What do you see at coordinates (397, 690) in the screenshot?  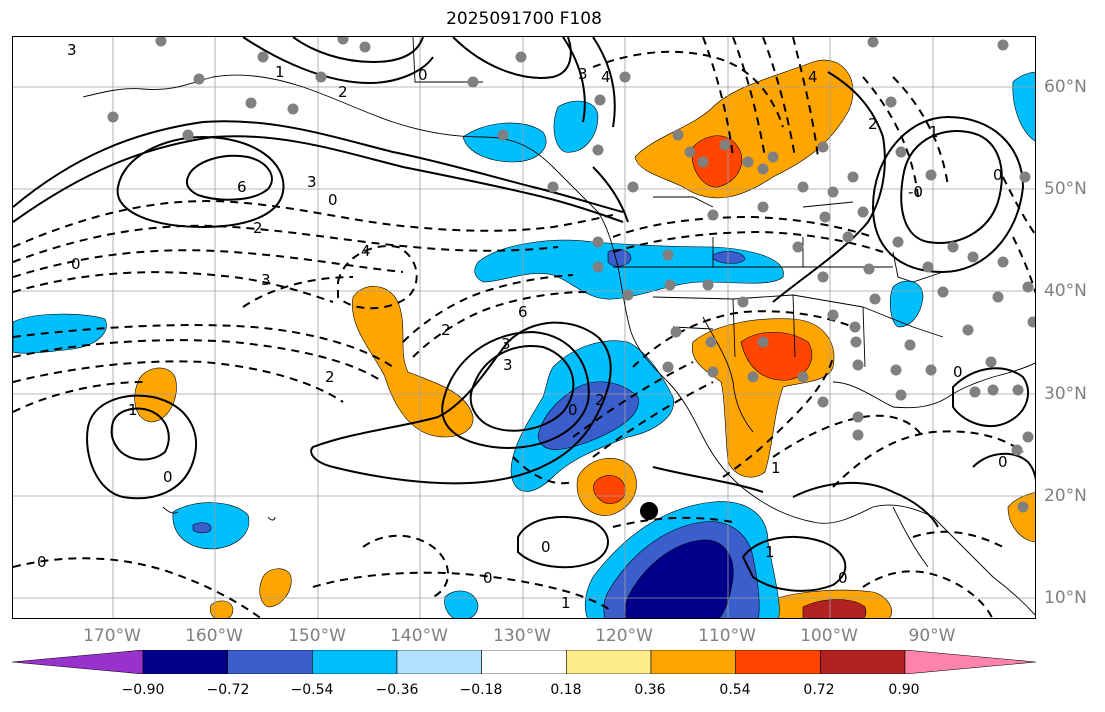 I see `colorbar-tick-label: −0.36` at bounding box center [397, 690].